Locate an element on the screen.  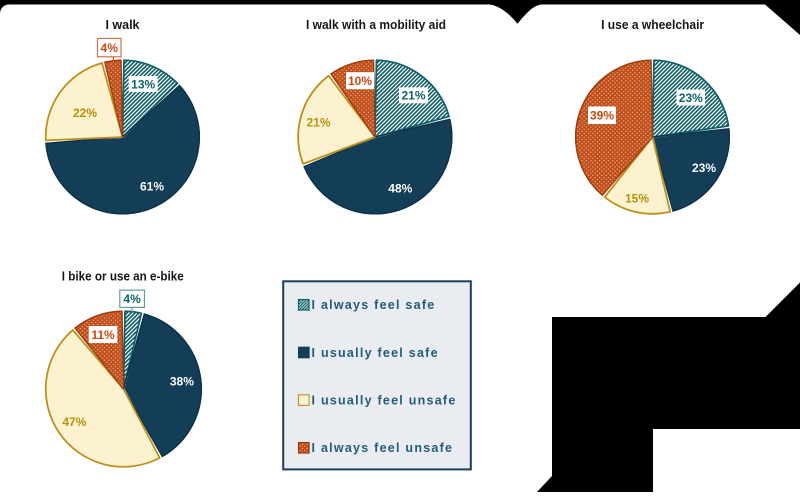
svg-text: 10% is located at coordinates (360, 81).